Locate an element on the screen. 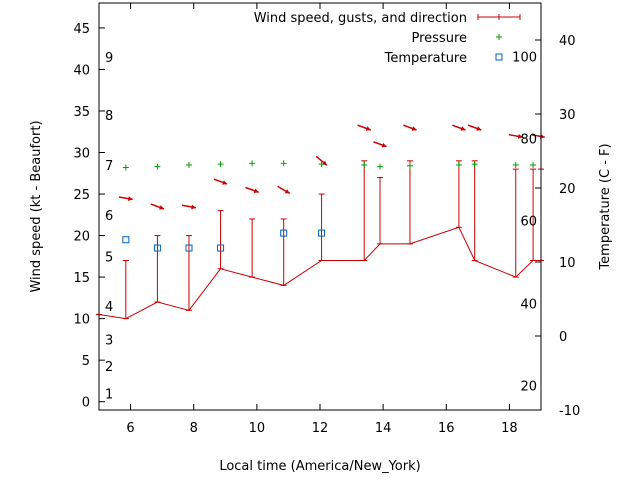 This screenshot has width=640, height=480. fahrenheit-label: 60 is located at coordinates (528, 222).